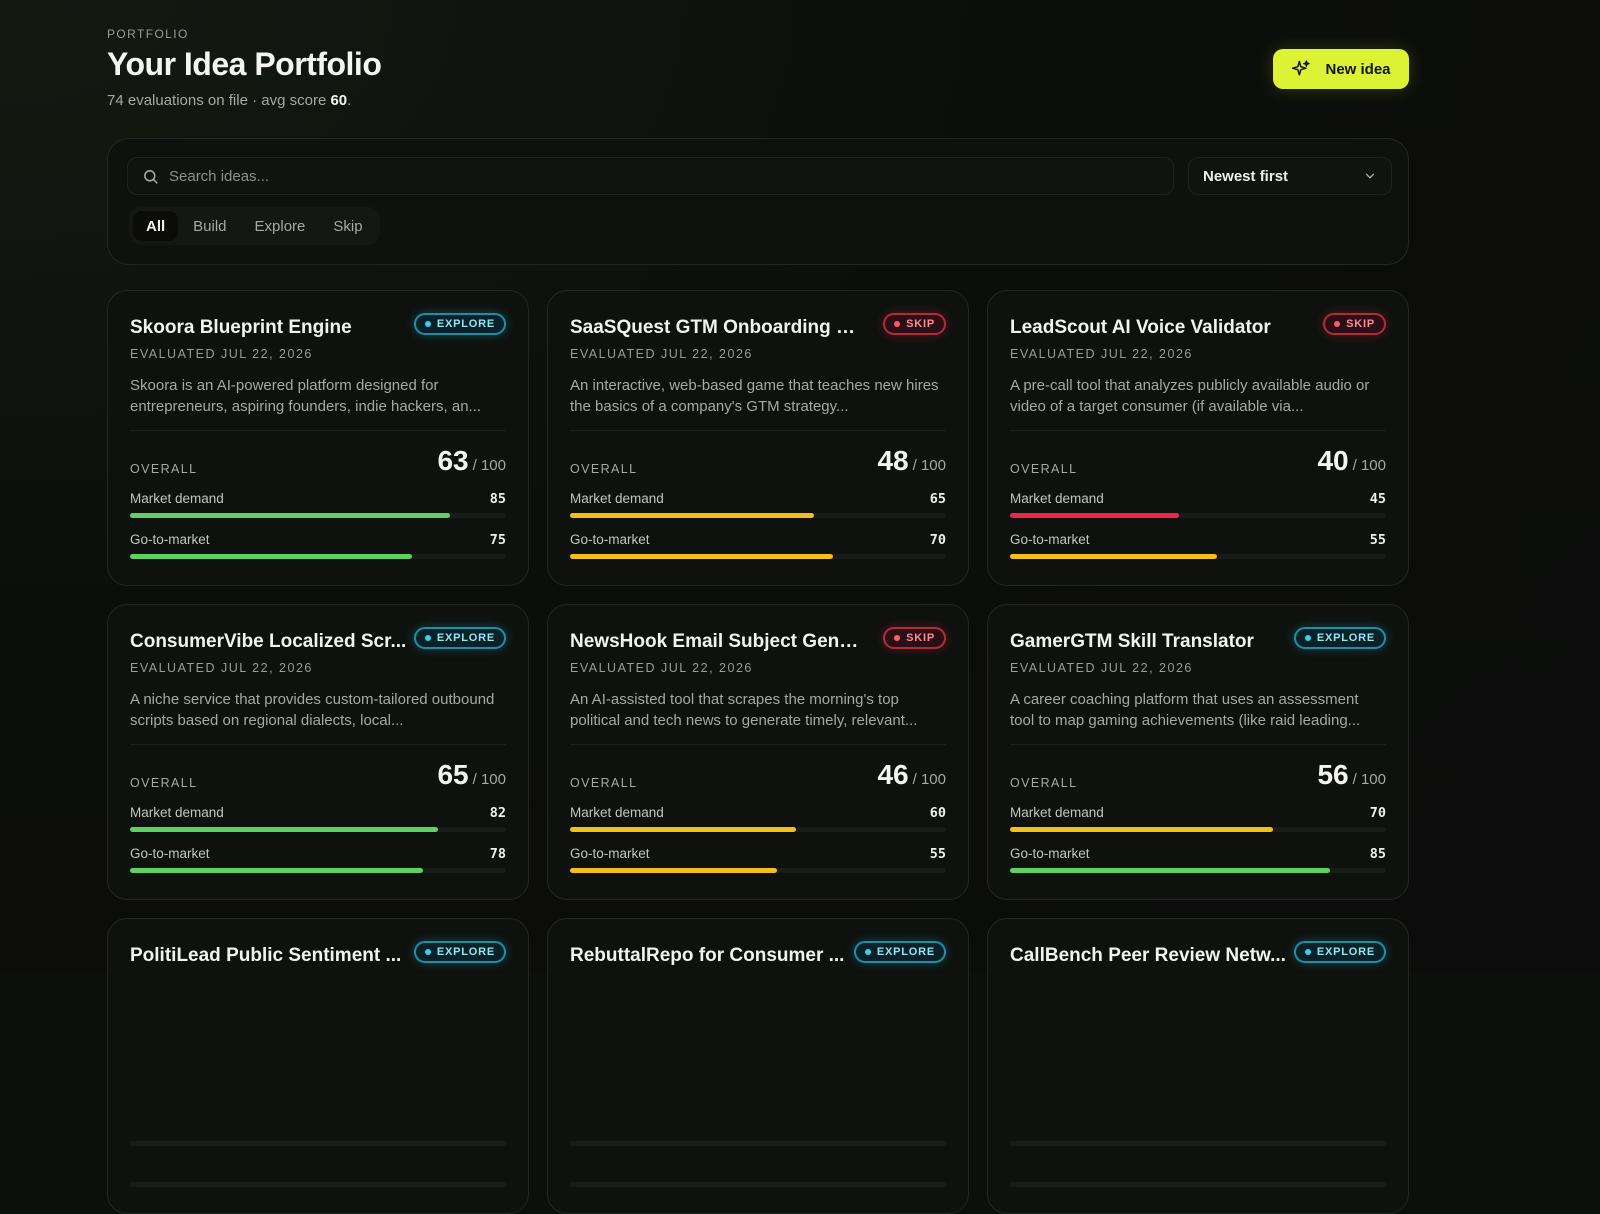 This screenshot has width=1600, height=1214. What do you see at coordinates (219, 100) in the screenshot?
I see `subtitle-text: 74 evaluations on file · avg score` at bounding box center [219, 100].